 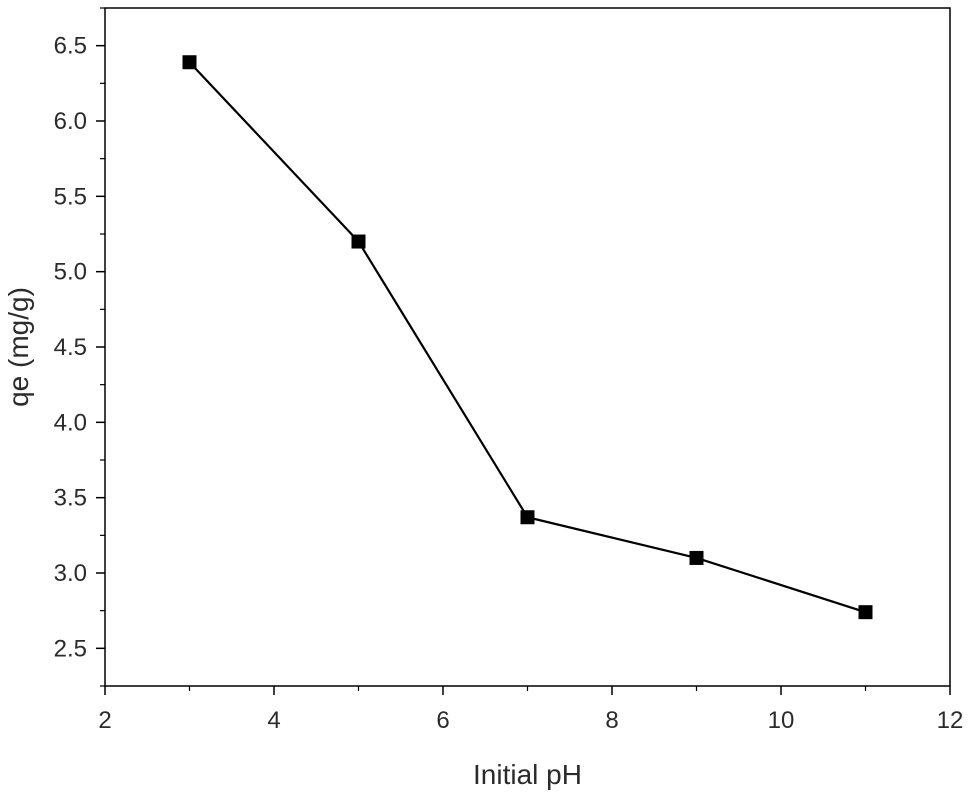 I want to click on x-tick-label: 12, so click(x=950, y=720).